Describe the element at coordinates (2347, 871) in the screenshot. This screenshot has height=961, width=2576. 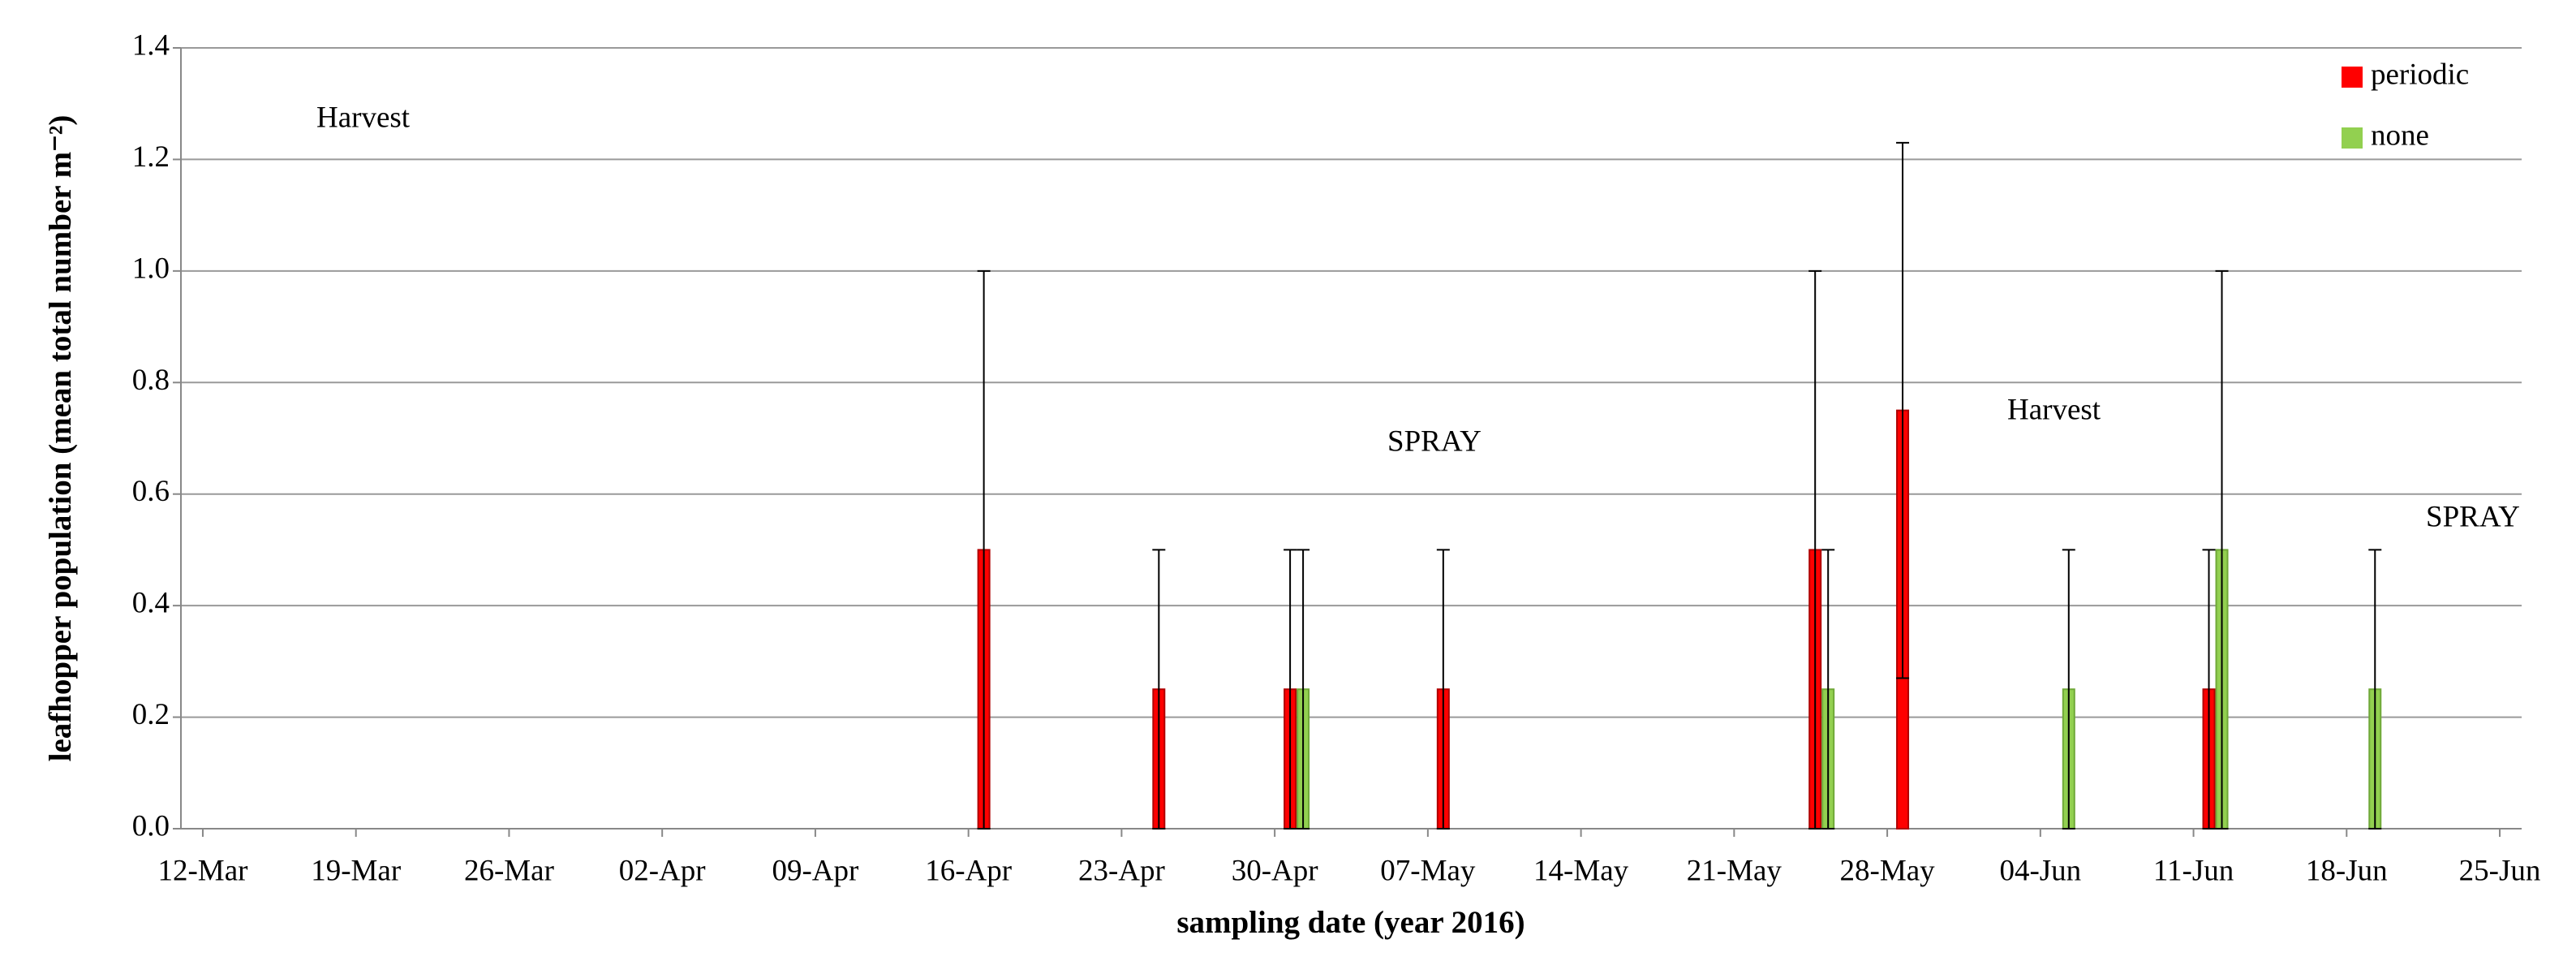
I see `x-tick-label: 18-Jun` at that location.